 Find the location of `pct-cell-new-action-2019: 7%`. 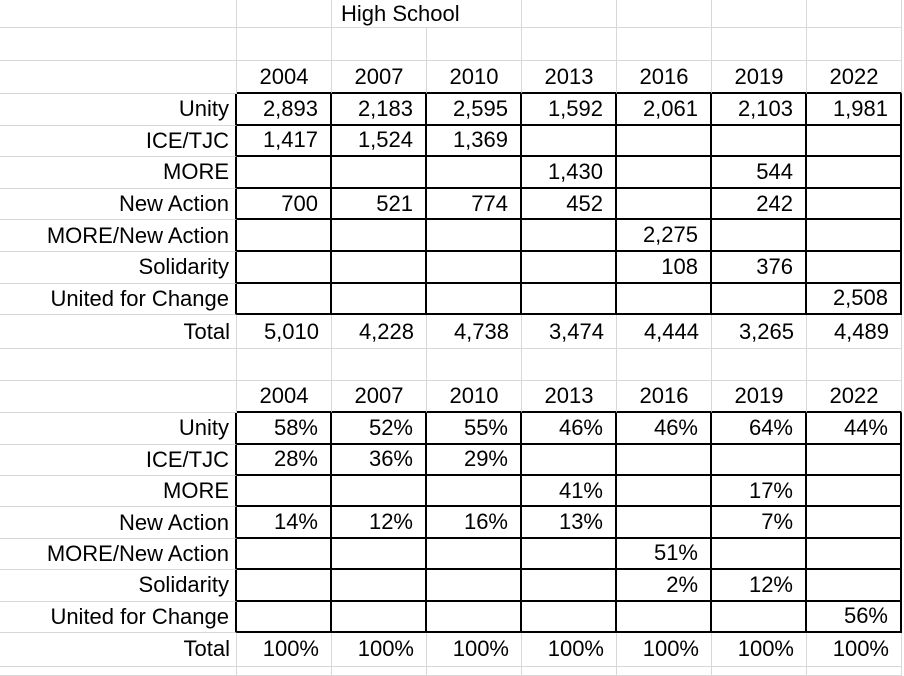

pct-cell-new-action-2019: 7% is located at coordinates (759, 523).